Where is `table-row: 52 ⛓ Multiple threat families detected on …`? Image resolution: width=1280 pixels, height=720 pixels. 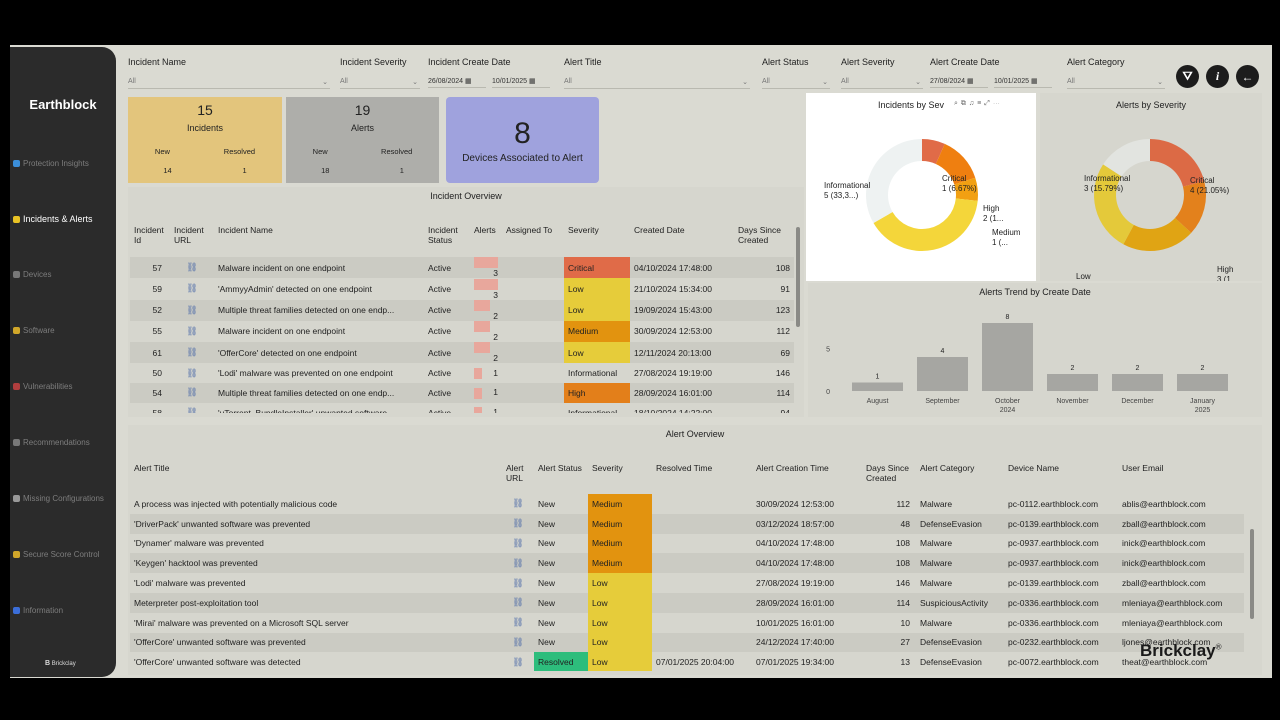
table-row: 52 ⛓ Multiple threat families detected on … is located at coordinates (462, 310).